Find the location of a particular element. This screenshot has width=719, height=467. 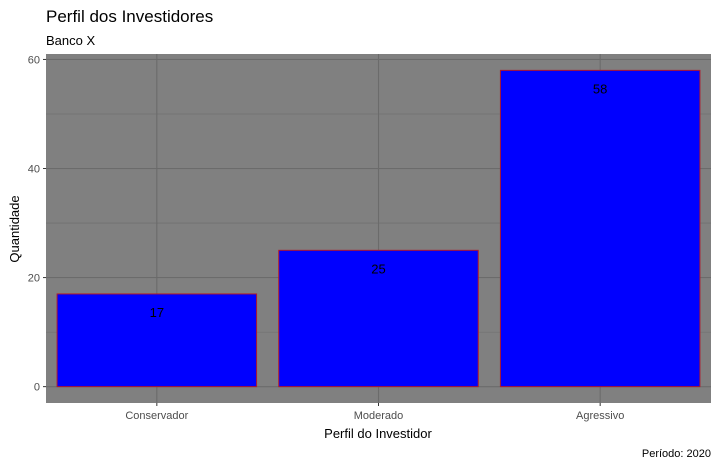

x-axis-title: Perfil do Investidor is located at coordinates (378, 433).